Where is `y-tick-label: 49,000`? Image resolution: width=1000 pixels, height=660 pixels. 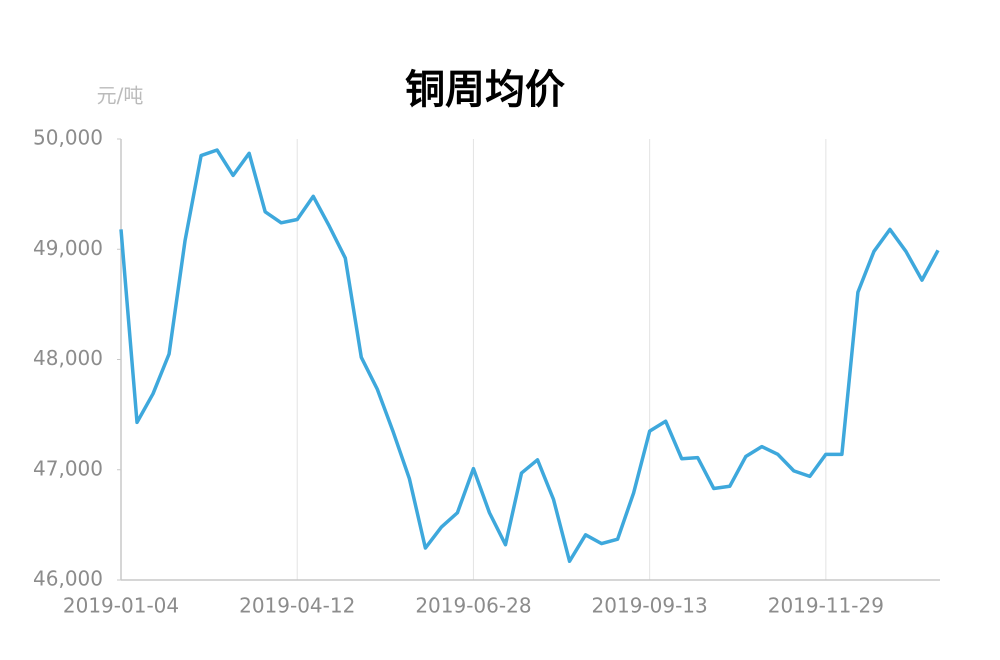 y-tick-label: 49,000 is located at coordinates (68, 248).